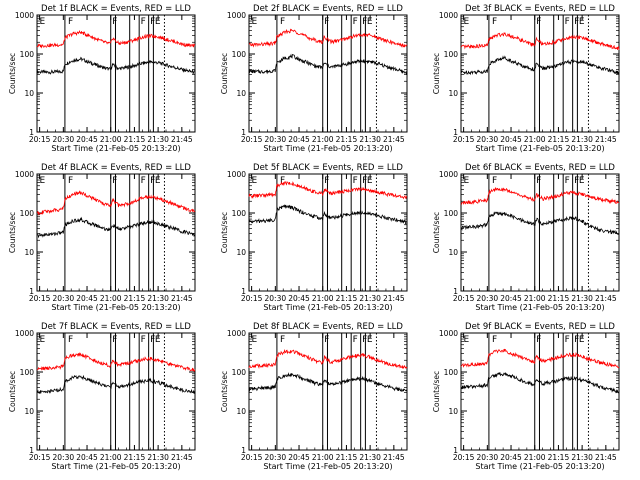 The height and width of the screenshot is (480, 640). What do you see at coordinates (540, 327) in the screenshot?
I see `panel-title: Det 9f BLACK = Events, RED = LLD` at bounding box center [540, 327].